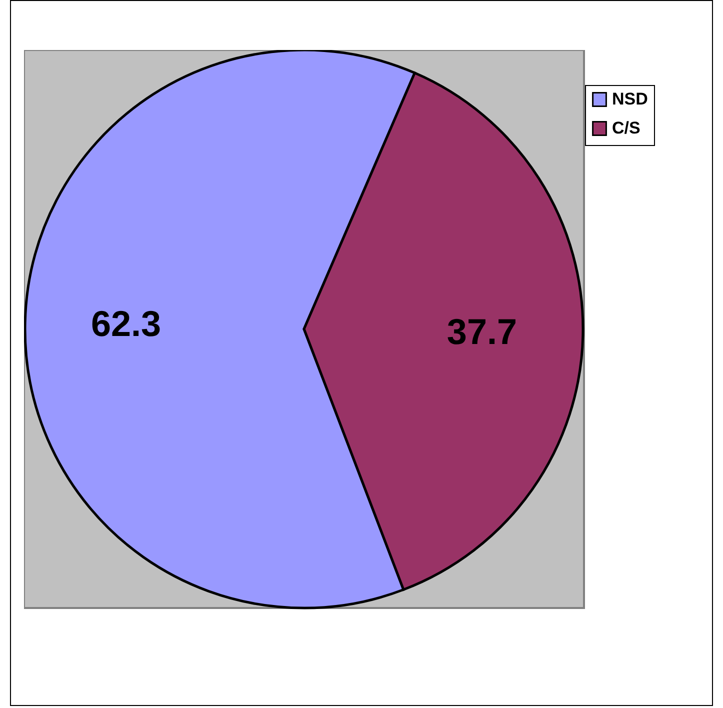  I want to click on legend-label: C/S, so click(626, 128).